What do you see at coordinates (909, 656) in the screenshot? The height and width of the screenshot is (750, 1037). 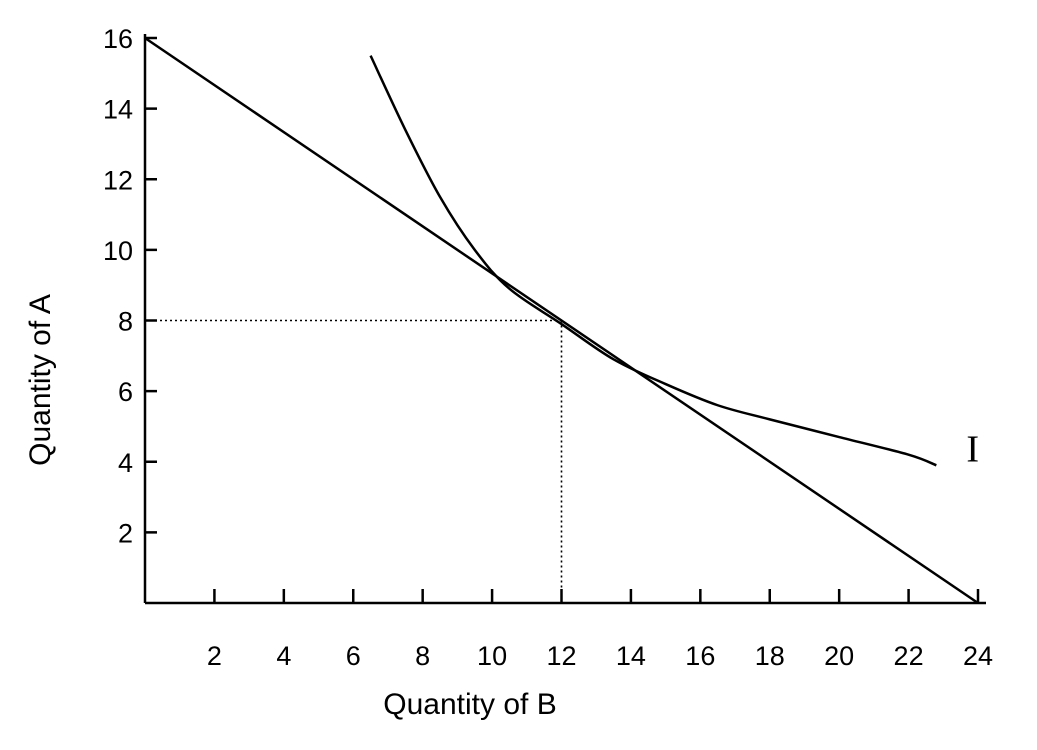 I see `x-tick-label: 22` at bounding box center [909, 656].